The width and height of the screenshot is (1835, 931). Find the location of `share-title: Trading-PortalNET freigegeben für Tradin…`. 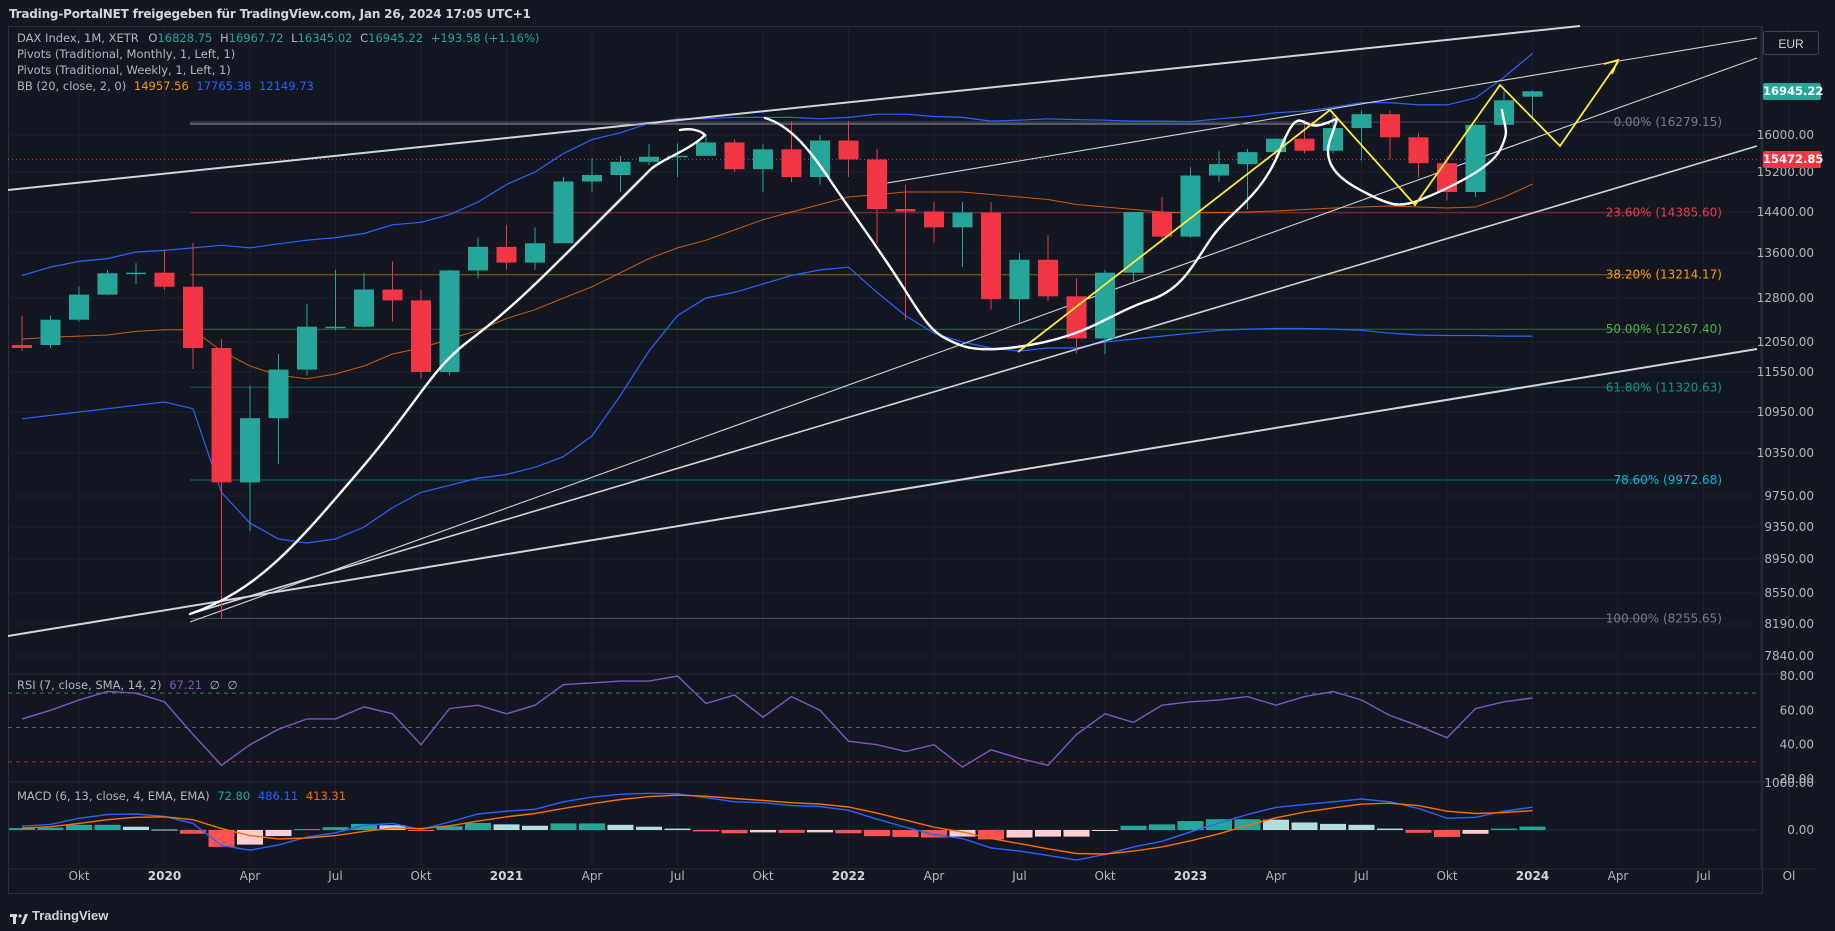

share-title: Trading-PortalNET freigegeben für Tradin… is located at coordinates (270, 14).